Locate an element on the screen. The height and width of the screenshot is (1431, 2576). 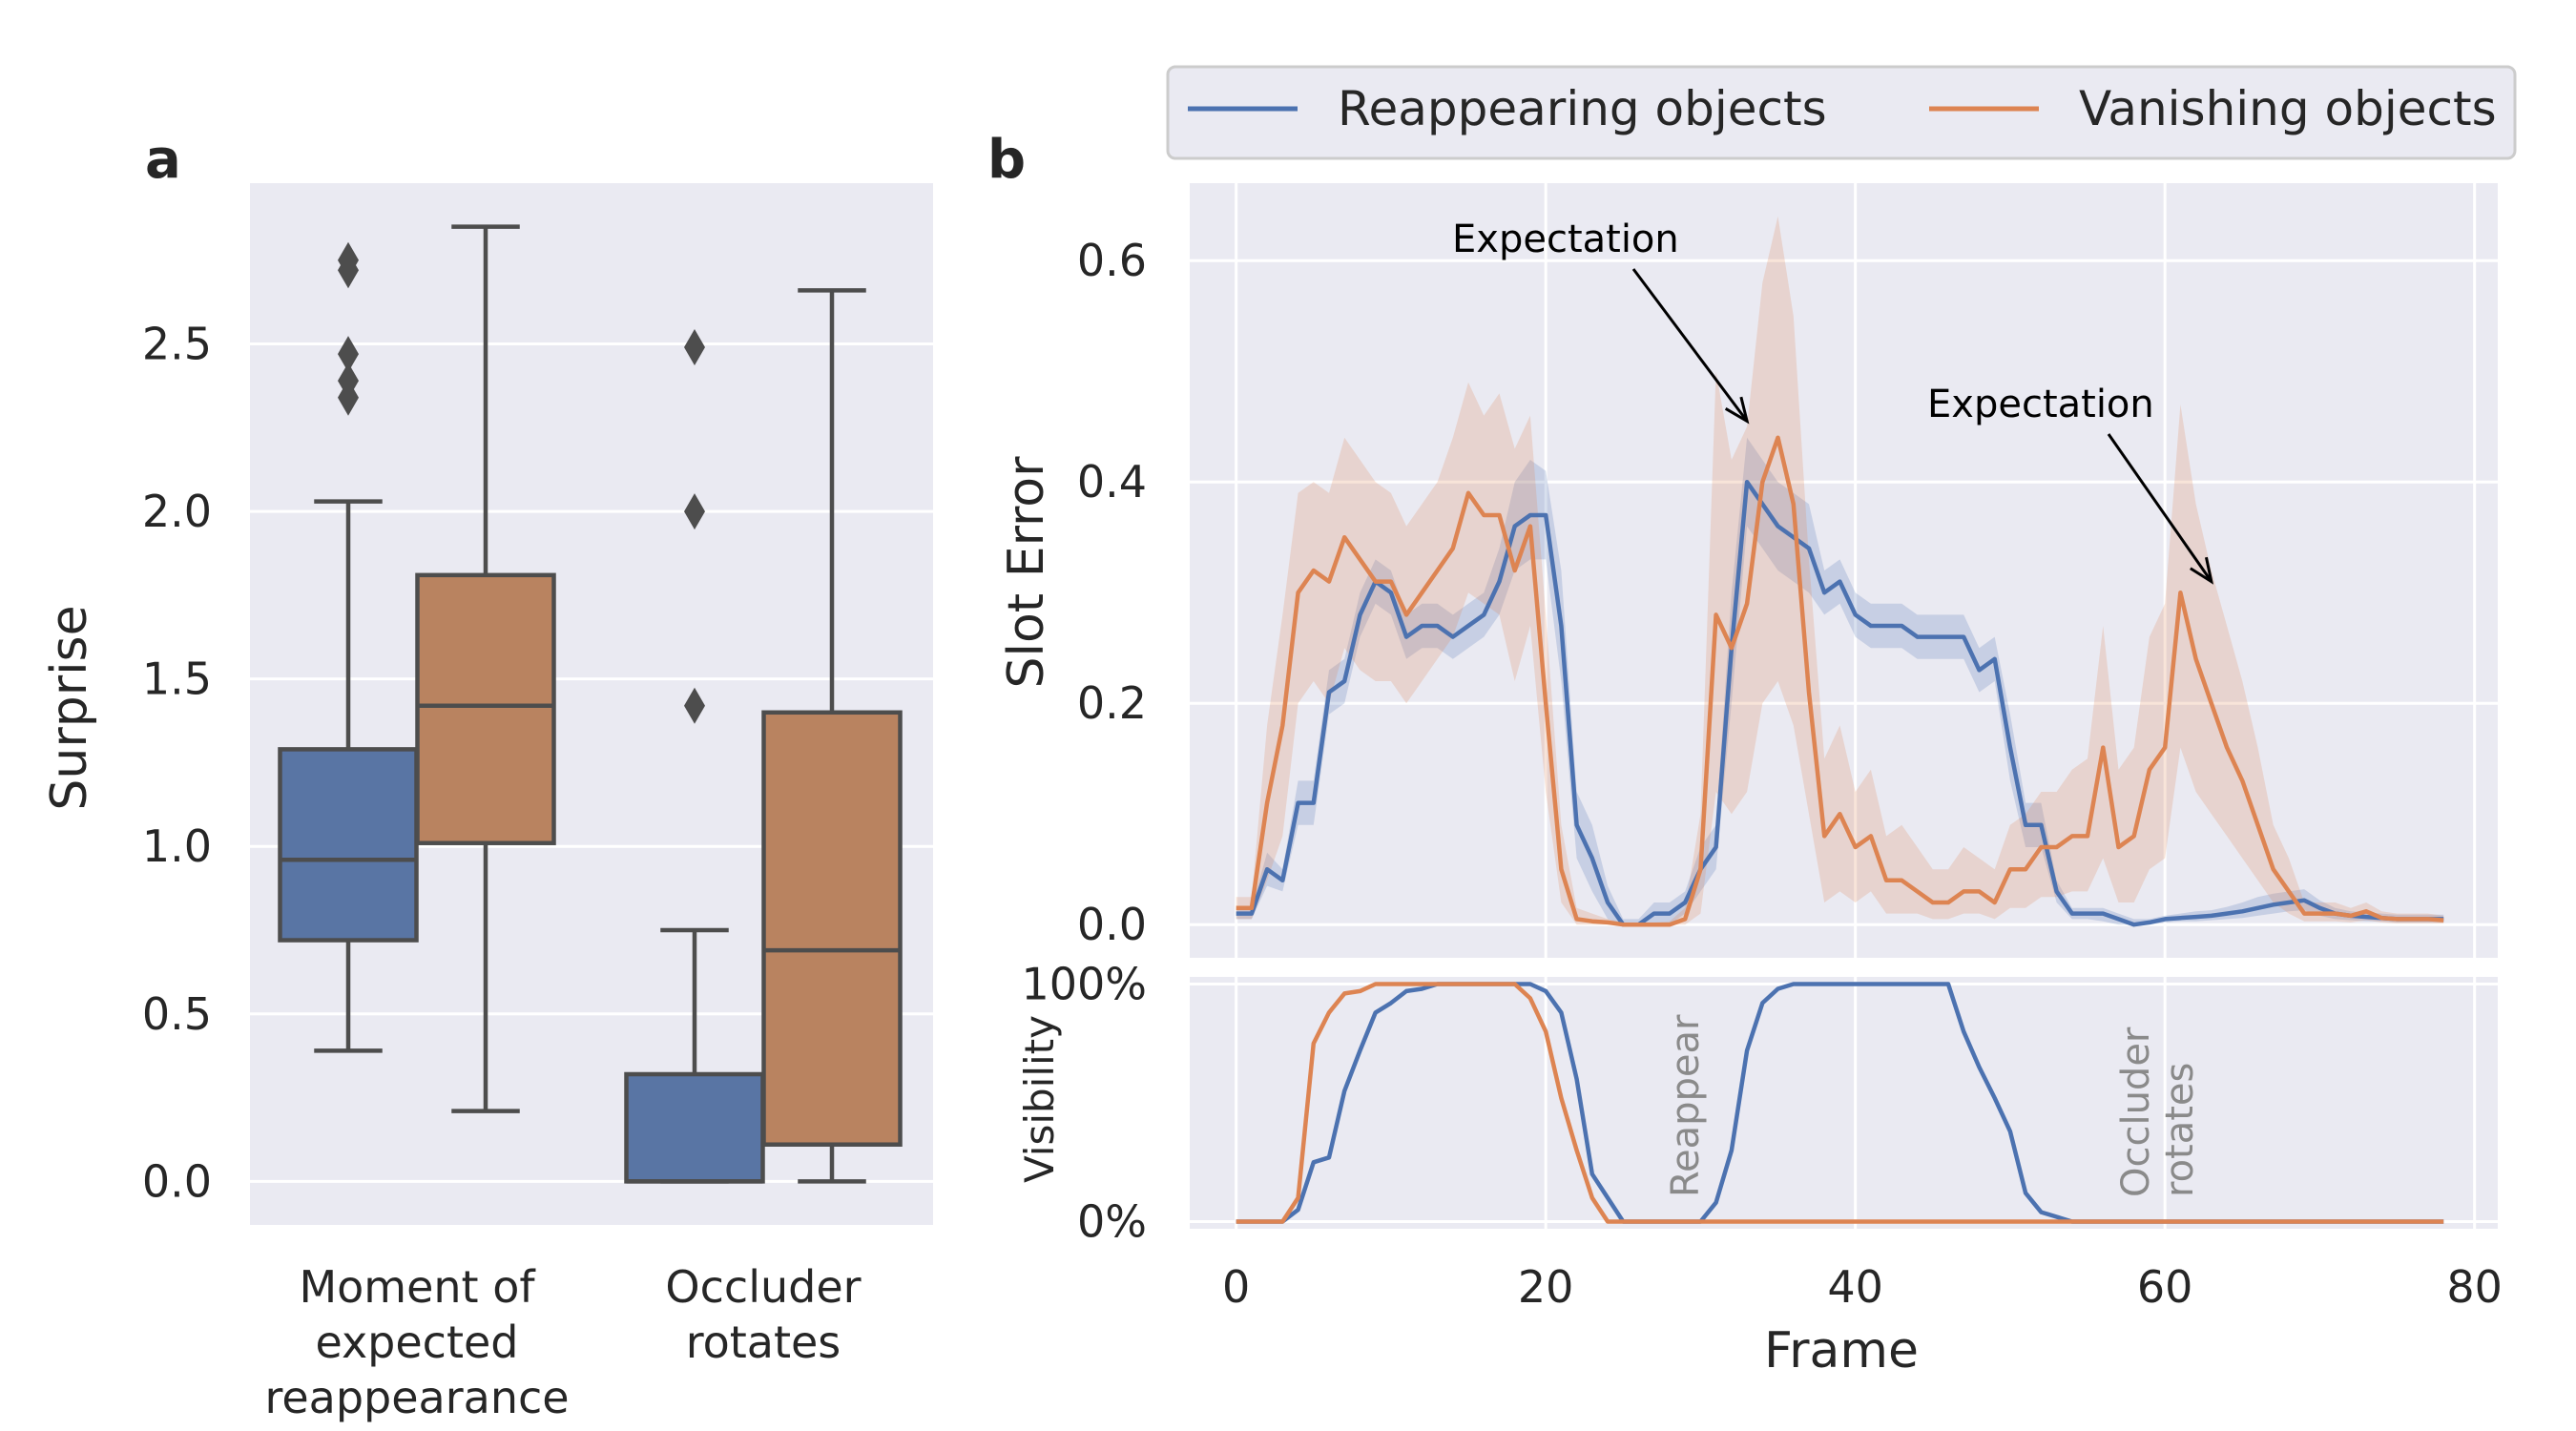
panel-a-y-axis-label: Surprise is located at coordinates (69, 707).